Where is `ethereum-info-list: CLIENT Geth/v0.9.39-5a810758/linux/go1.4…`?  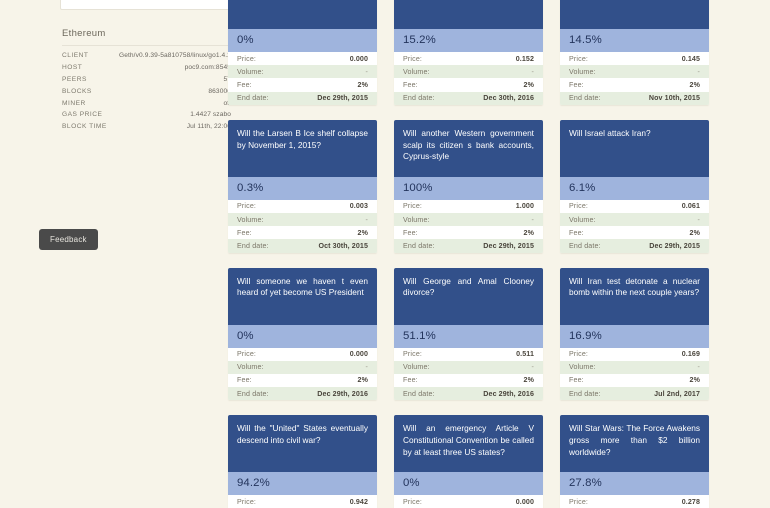
ethereum-info-list: CLIENT Geth/v0.9.39-5a810758/linux/go1.4… is located at coordinates (146, 91).